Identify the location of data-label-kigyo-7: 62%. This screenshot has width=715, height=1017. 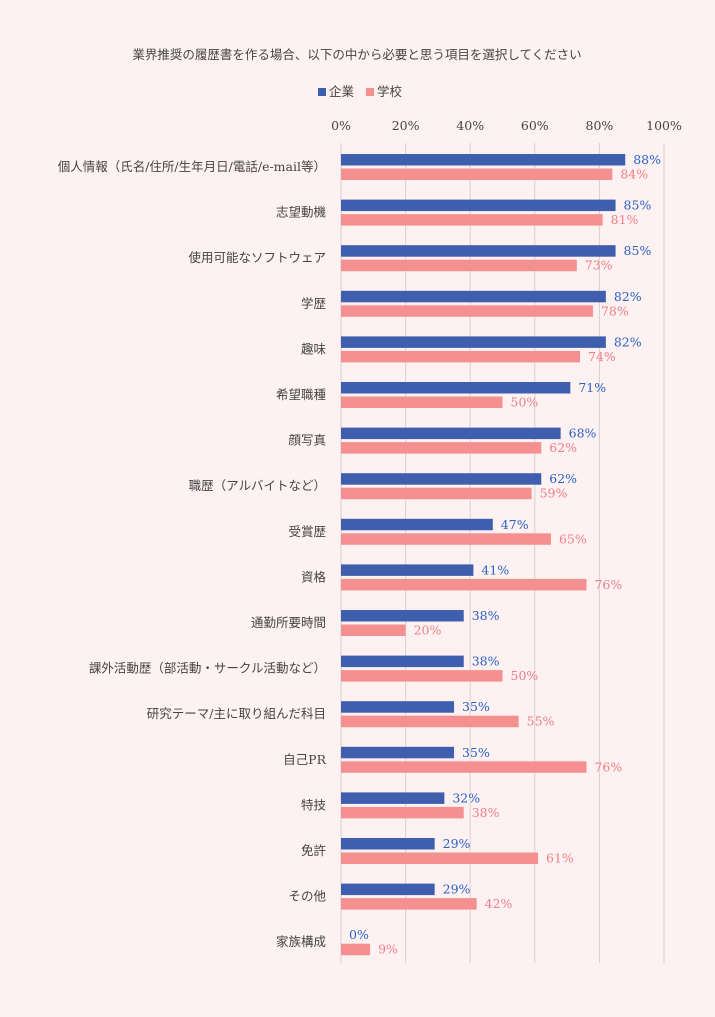
(563, 478).